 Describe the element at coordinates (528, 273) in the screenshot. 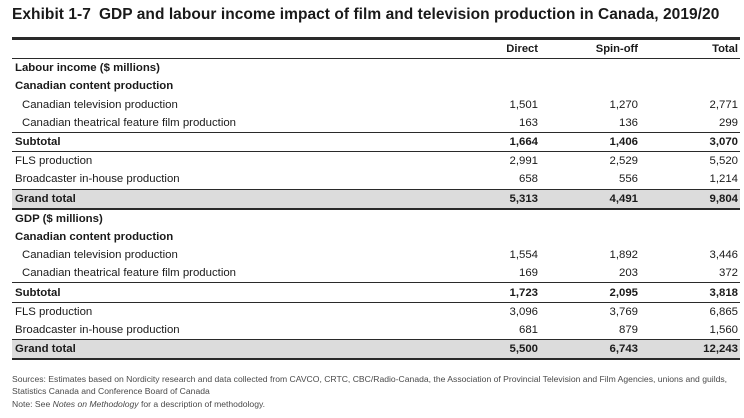

I see `direct-value: 169` at that location.